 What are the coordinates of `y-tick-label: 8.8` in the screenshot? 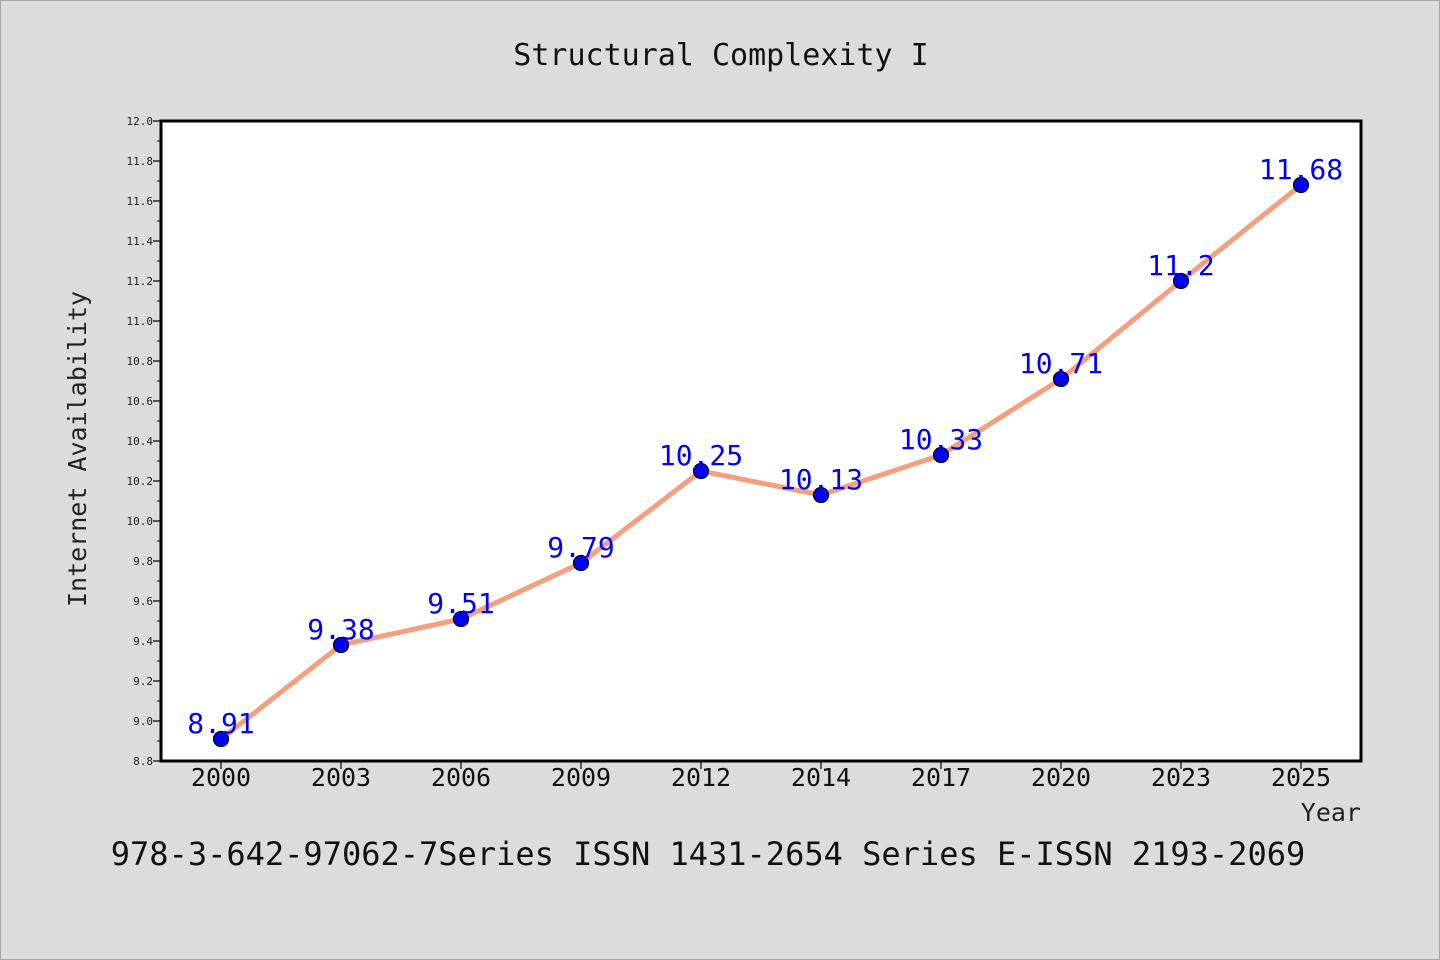 It's located at (143, 761).